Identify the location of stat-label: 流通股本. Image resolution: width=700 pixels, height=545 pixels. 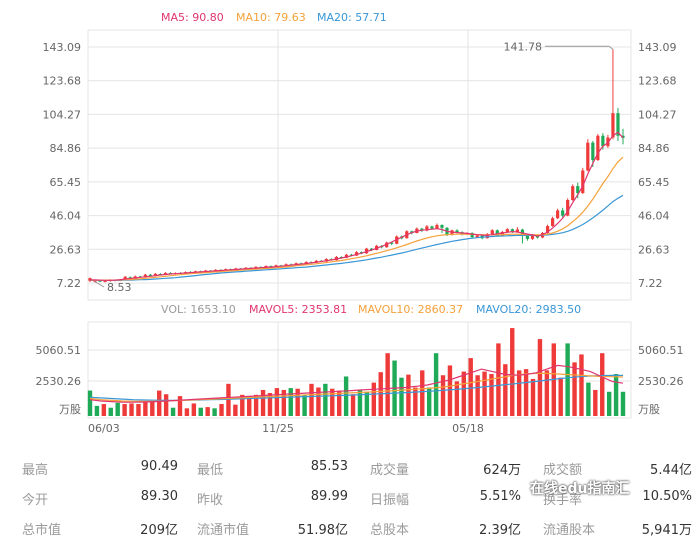
(569, 530).